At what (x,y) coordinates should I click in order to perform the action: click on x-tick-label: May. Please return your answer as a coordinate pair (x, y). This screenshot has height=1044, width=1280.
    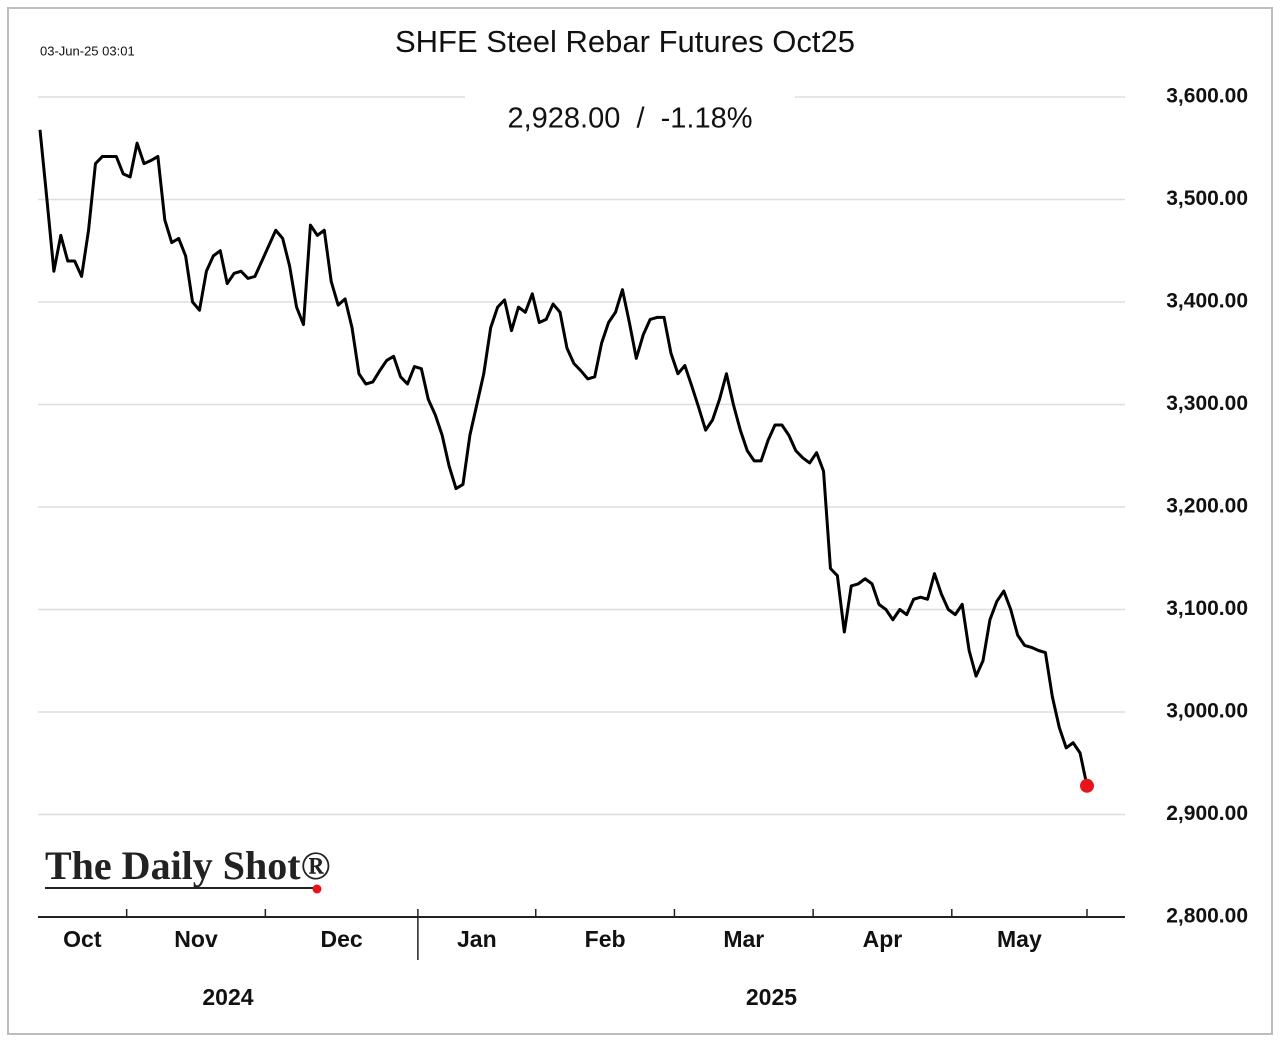
    Looking at the image, I should click on (1019, 939).